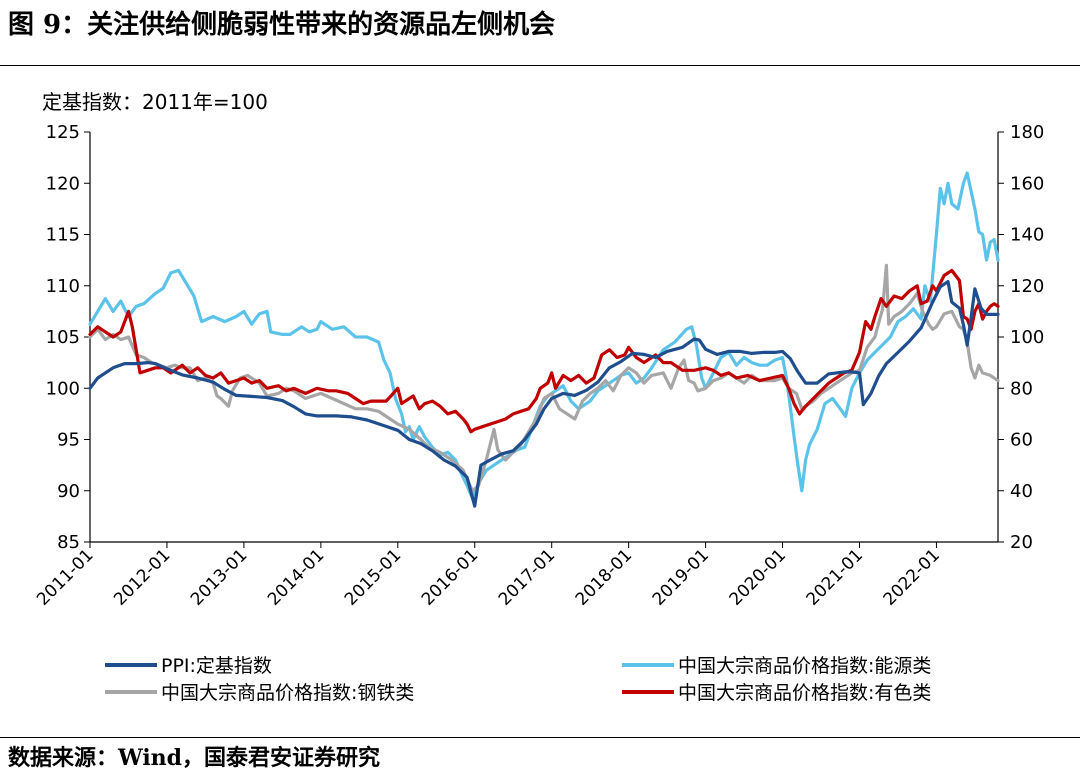 The height and width of the screenshot is (777, 1080). Describe the element at coordinates (540, 737) in the screenshot. I see `bottom-rule` at that location.